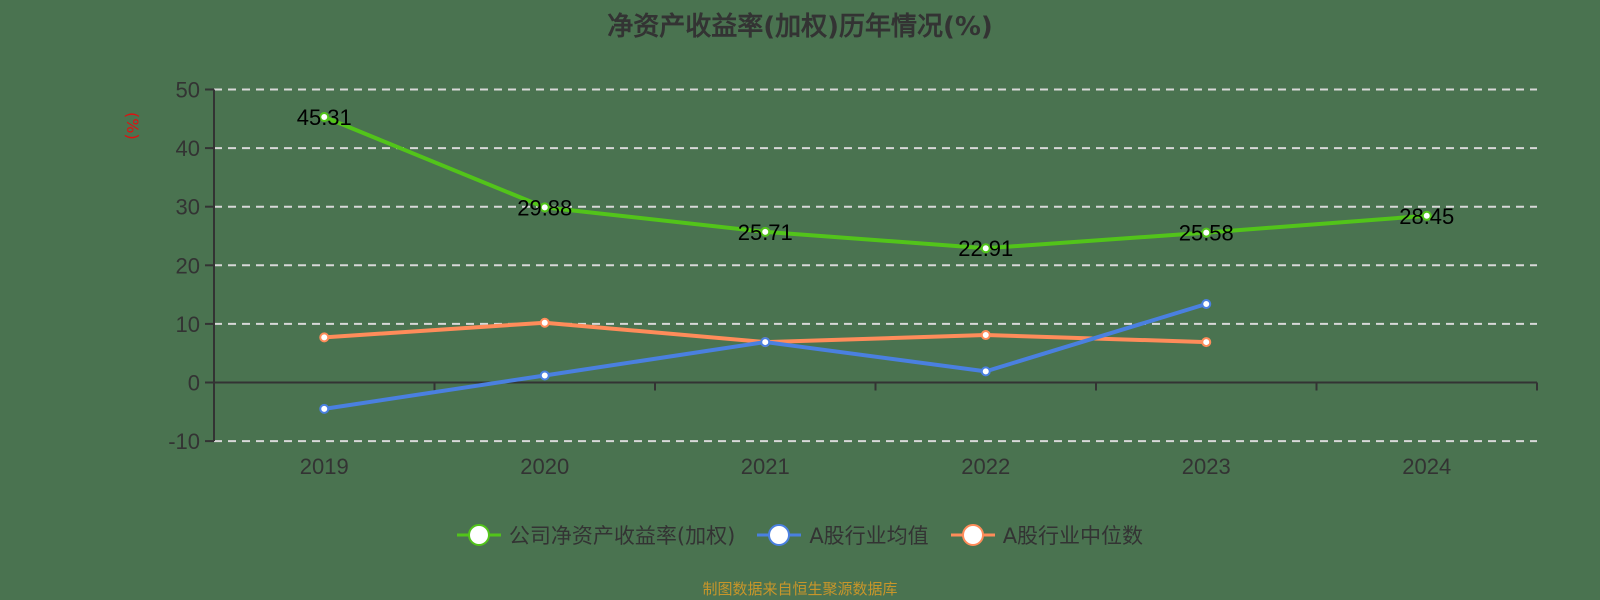  I want to click on data-source-footer: 制图数据来自恒生聚源数据库, so click(800, 589).